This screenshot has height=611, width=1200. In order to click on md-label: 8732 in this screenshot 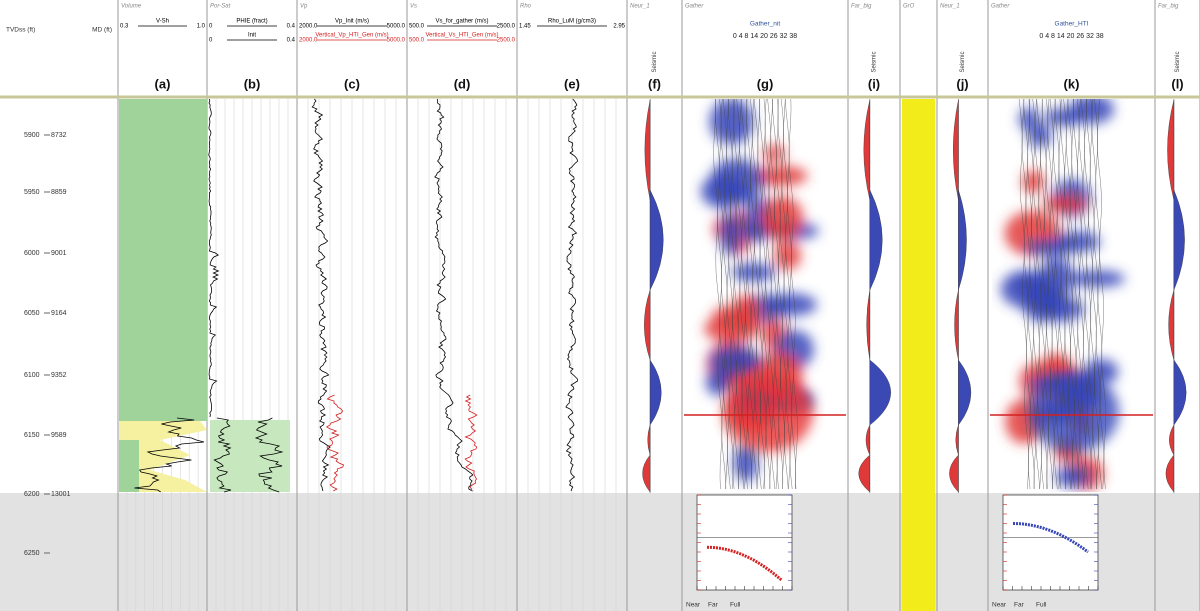, I will do `click(59, 135)`.